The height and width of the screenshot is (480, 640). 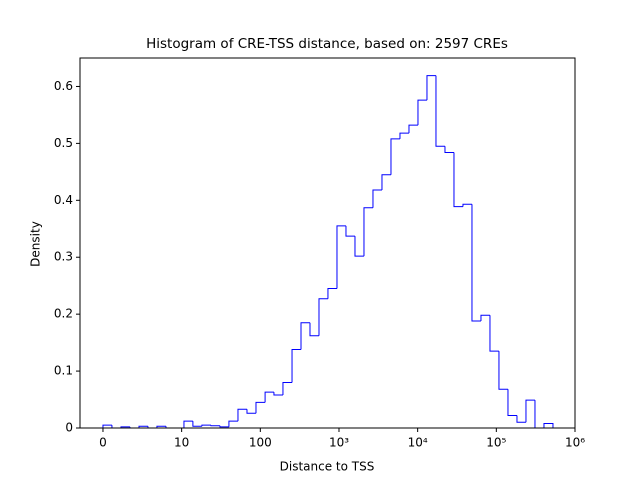 What do you see at coordinates (260, 443) in the screenshot?
I see `x-tick-label: 100` at bounding box center [260, 443].